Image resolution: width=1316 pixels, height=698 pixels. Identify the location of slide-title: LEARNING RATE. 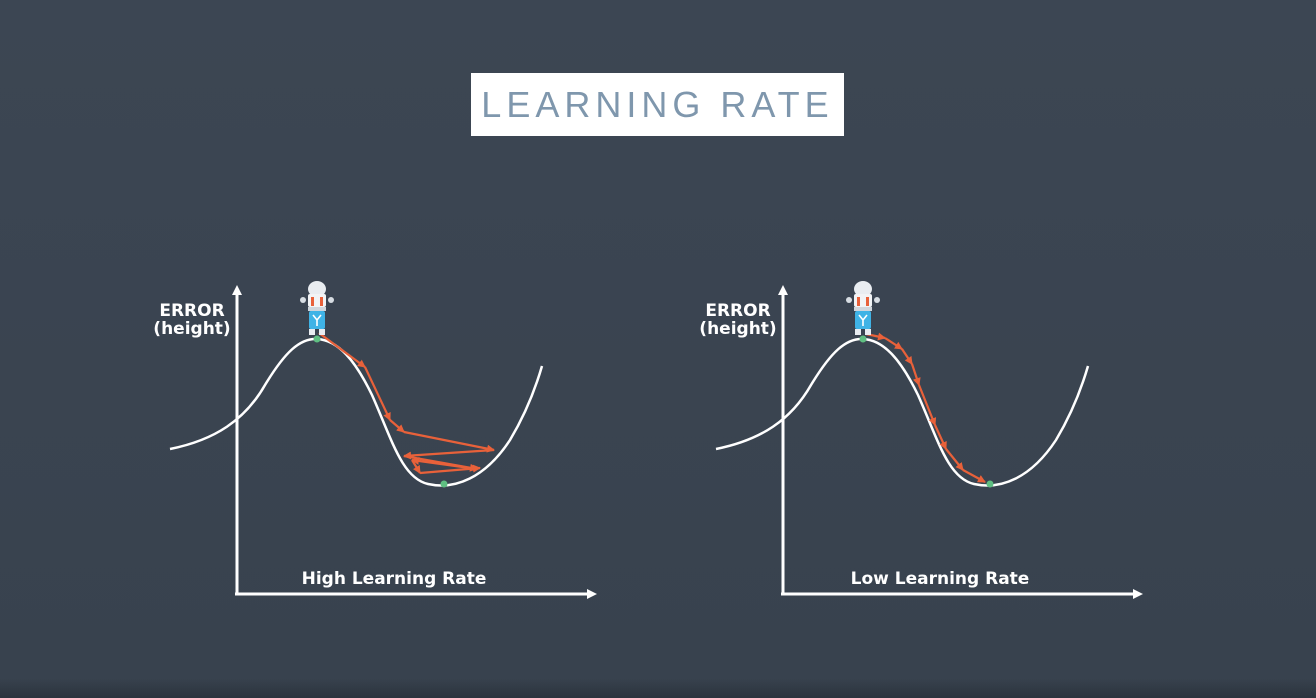
(657, 104).